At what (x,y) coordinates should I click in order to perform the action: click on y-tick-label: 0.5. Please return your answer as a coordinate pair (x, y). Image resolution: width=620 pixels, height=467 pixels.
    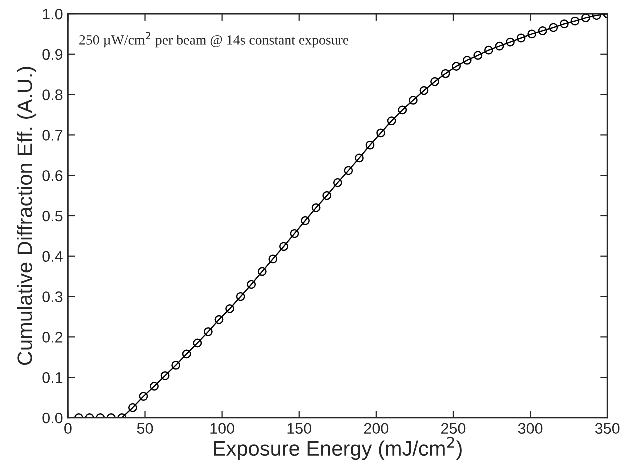
    Looking at the image, I should click on (52, 216).